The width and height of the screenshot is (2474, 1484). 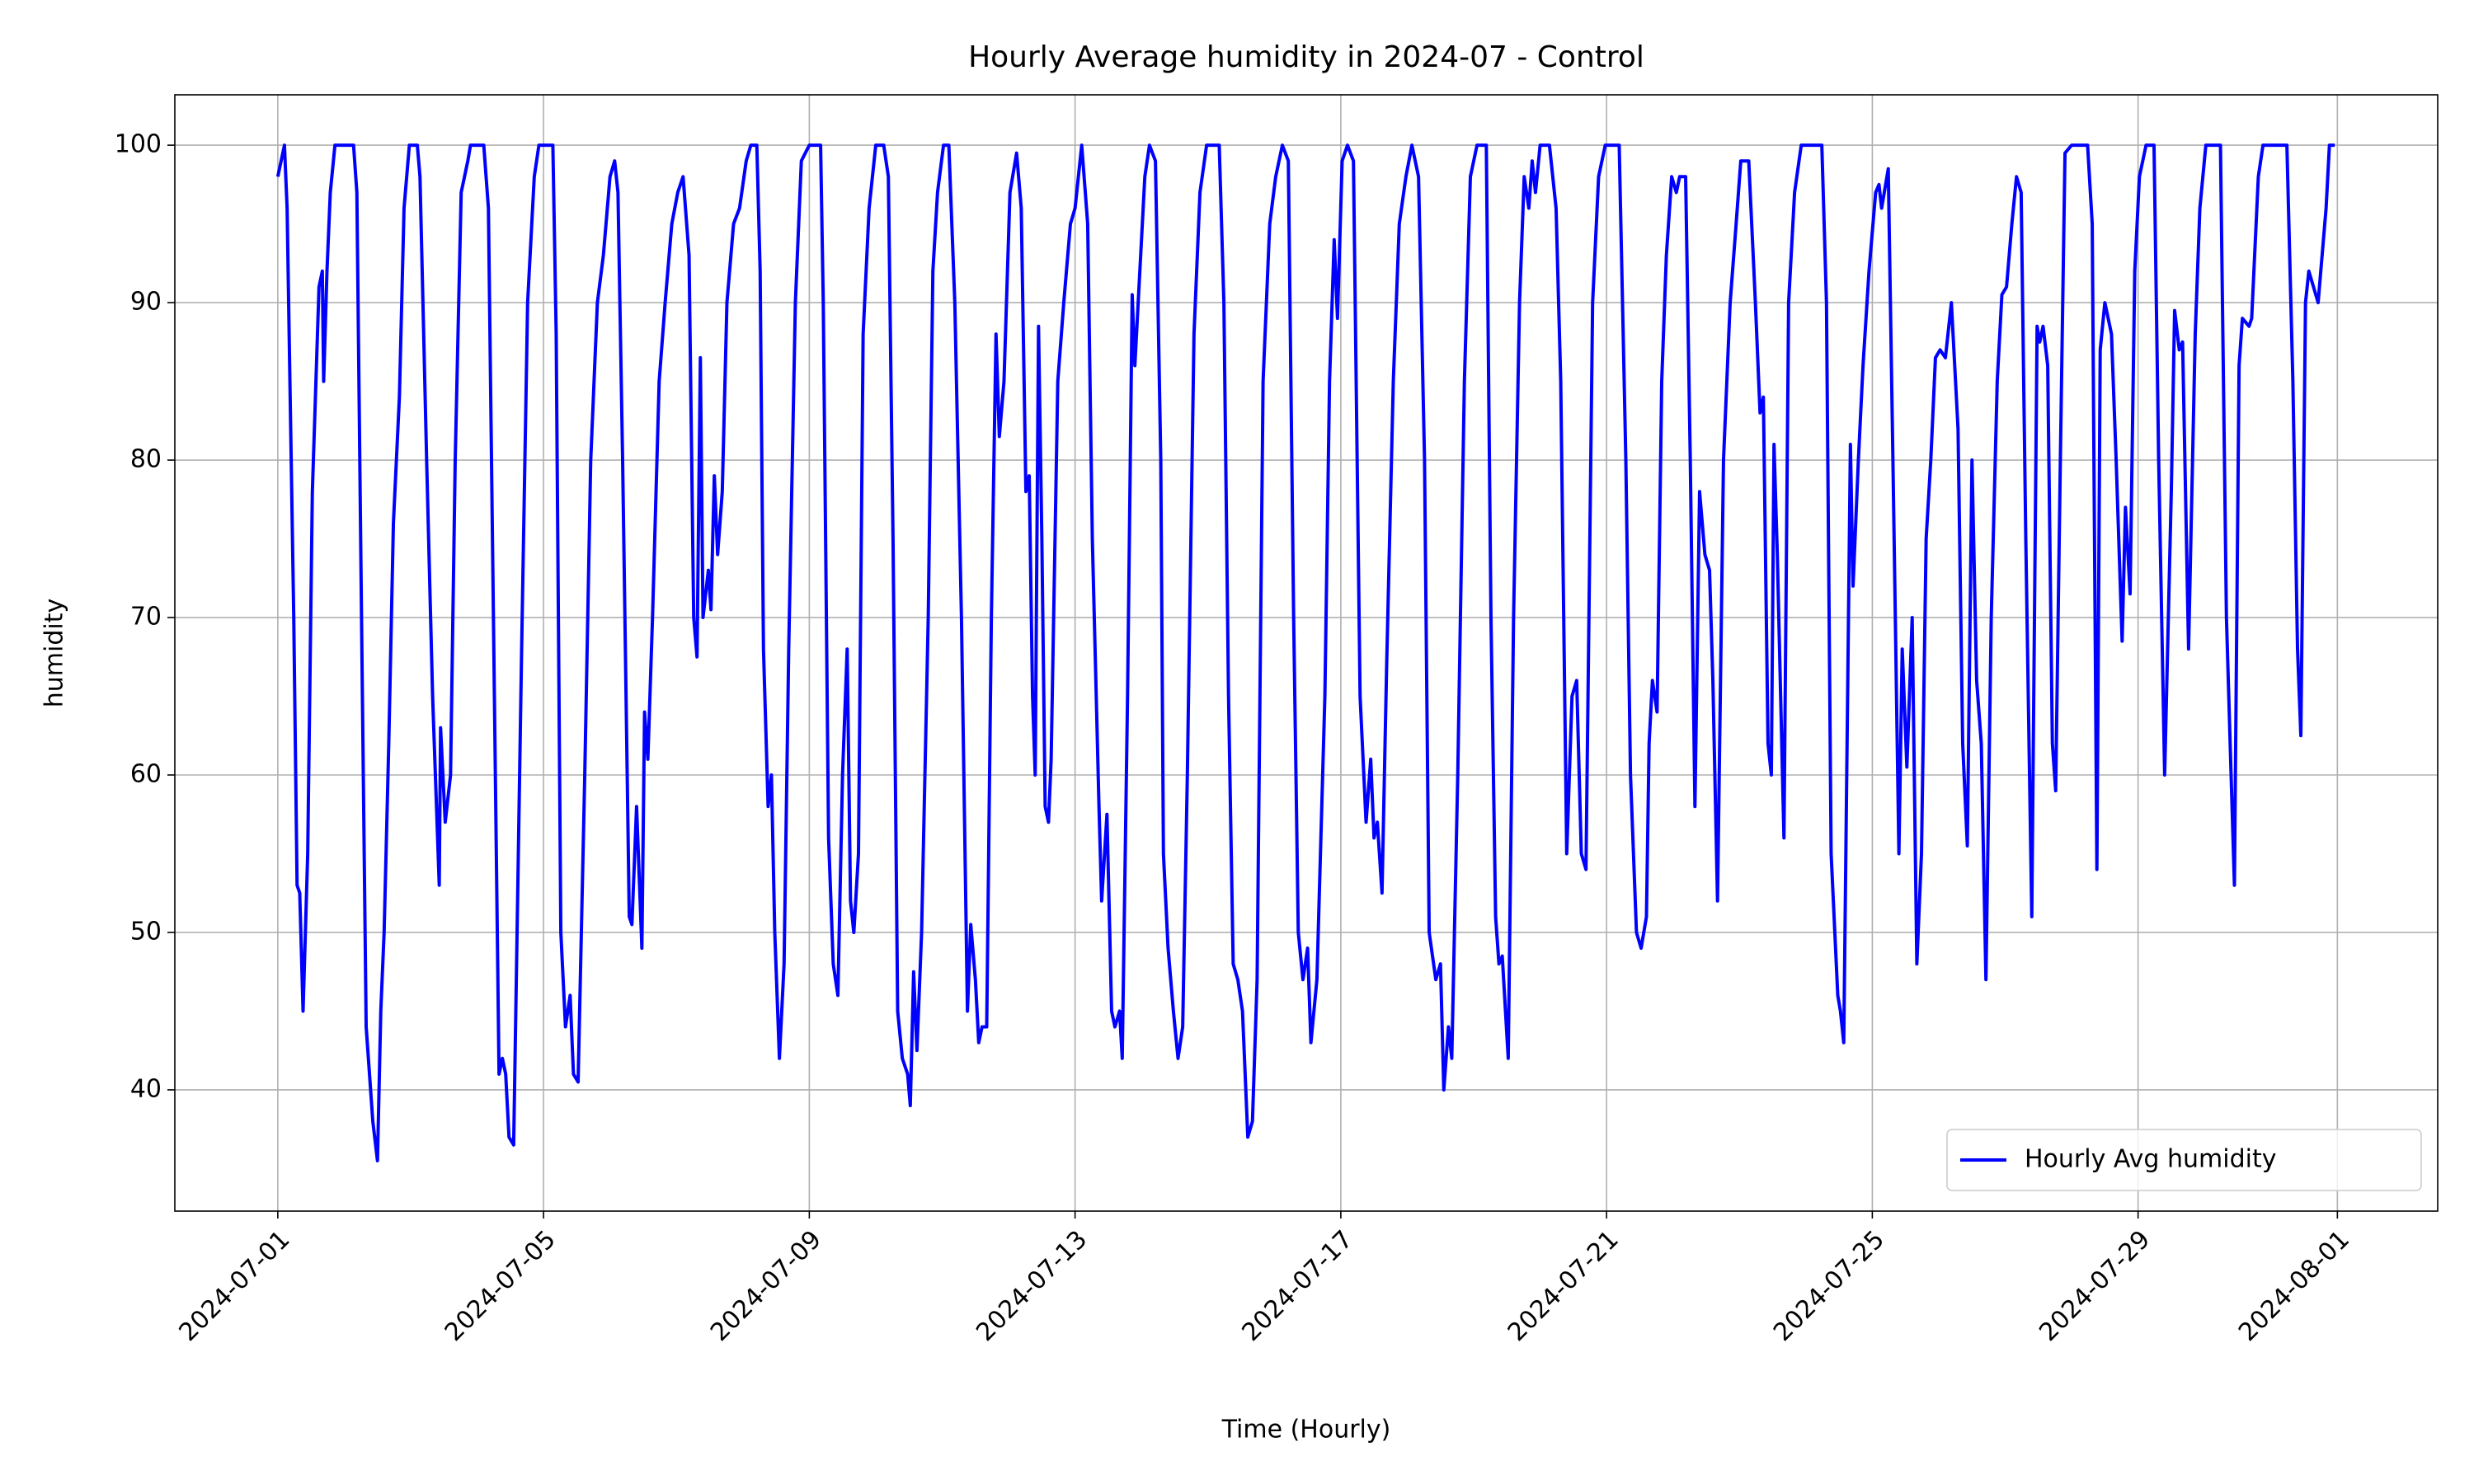 I want to click on legend-box, so click(x=2184, y=1160).